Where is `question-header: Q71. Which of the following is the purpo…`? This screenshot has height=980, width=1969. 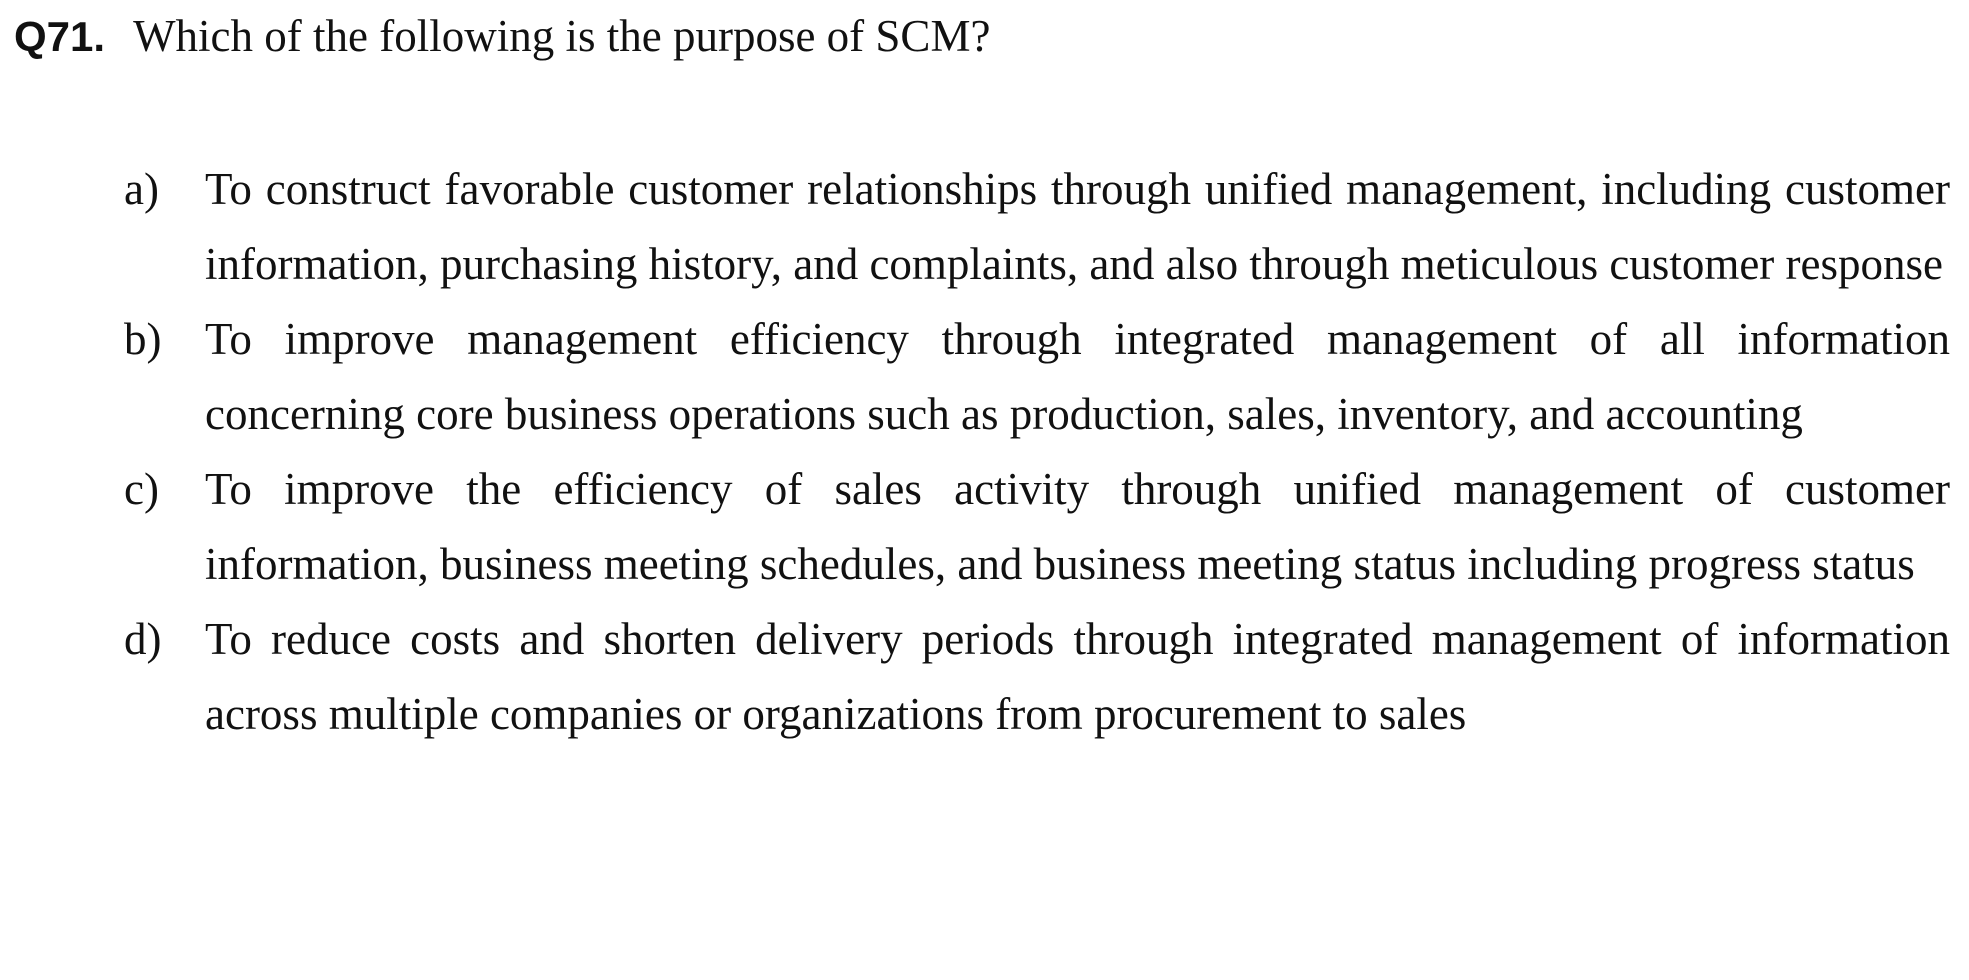 question-header: Q71. Which of the following is the purpo… is located at coordinates (984, 36).